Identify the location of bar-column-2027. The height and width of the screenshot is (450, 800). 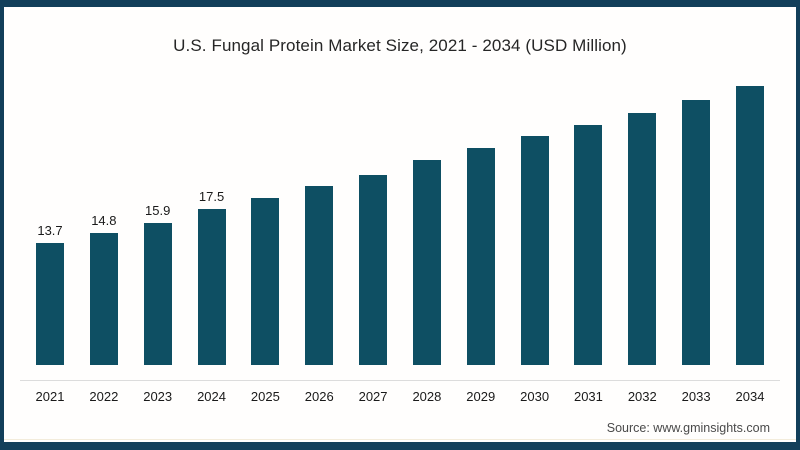
(373, 212).